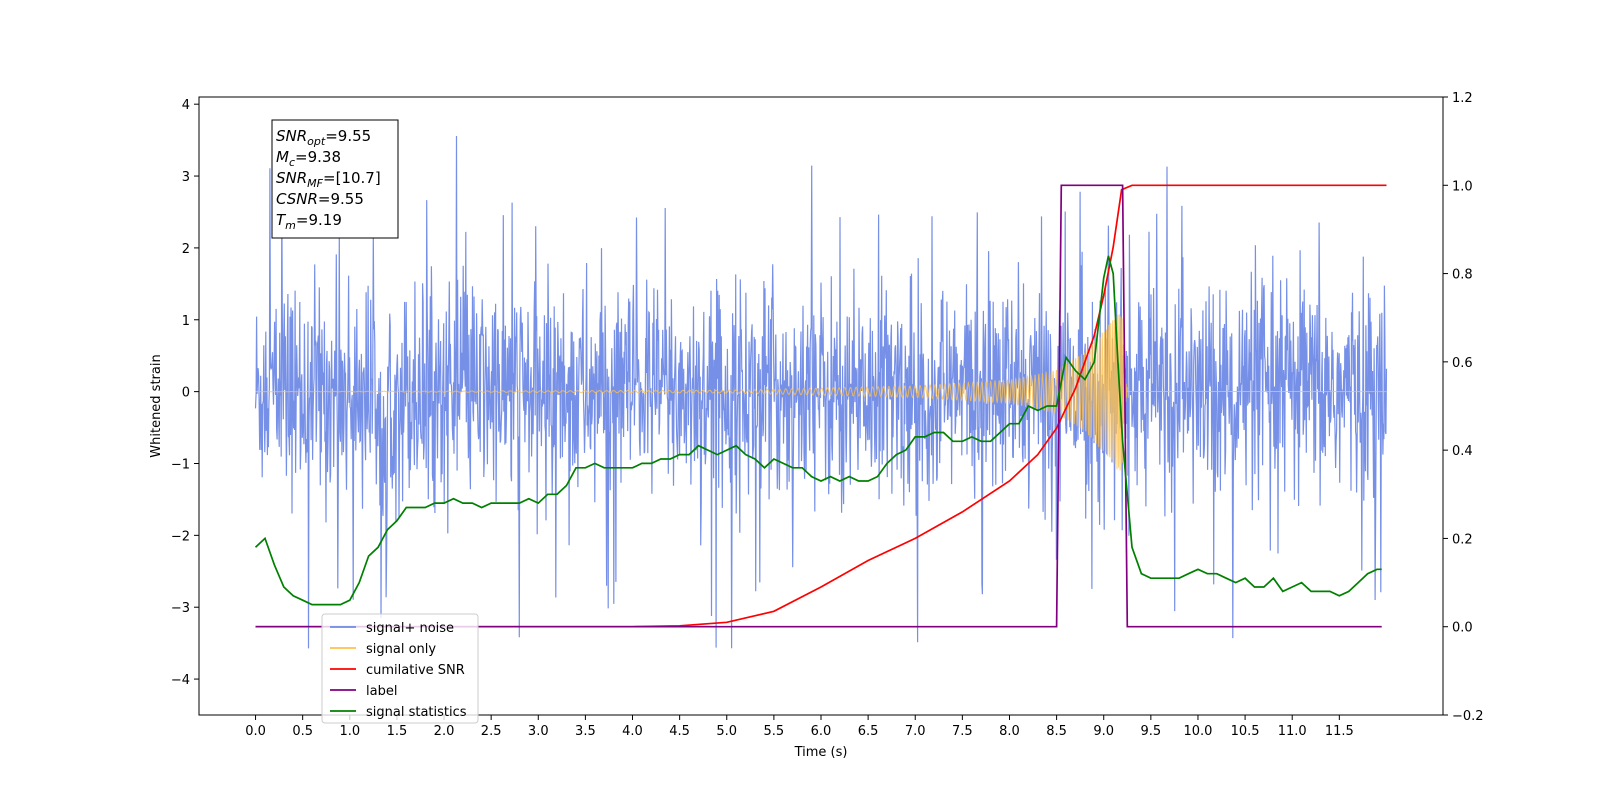  I want to click on legend-label: signal only, so click(401, 649).